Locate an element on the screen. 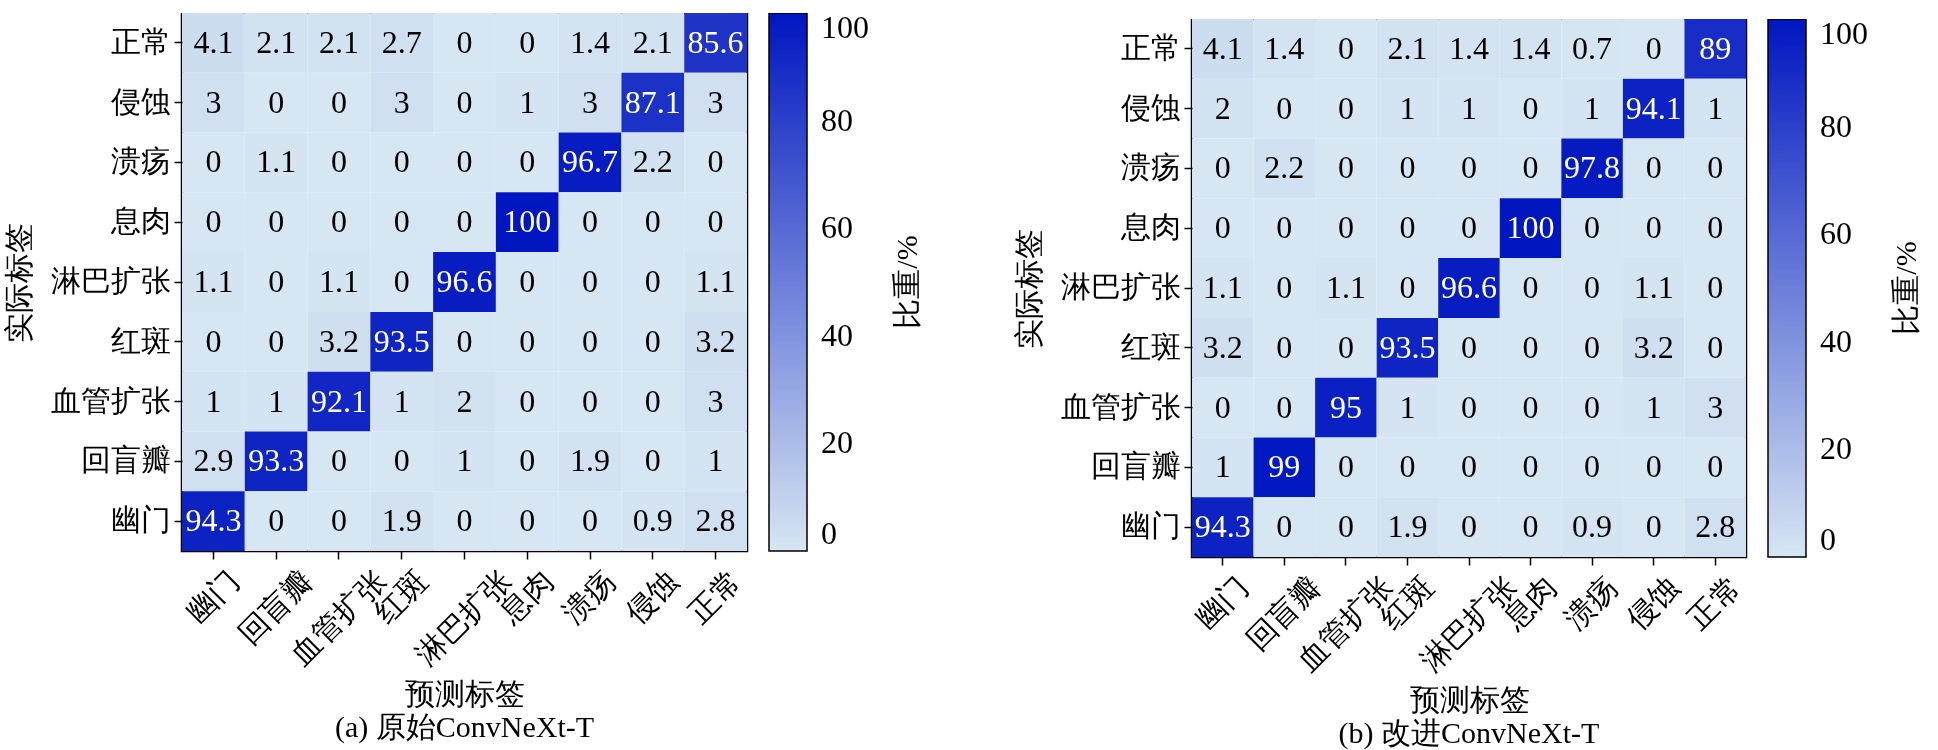 Image resolution: width=1938 pixels, height=750 pixels. data-label: 0.9 is located at coordinates (1592, 526).